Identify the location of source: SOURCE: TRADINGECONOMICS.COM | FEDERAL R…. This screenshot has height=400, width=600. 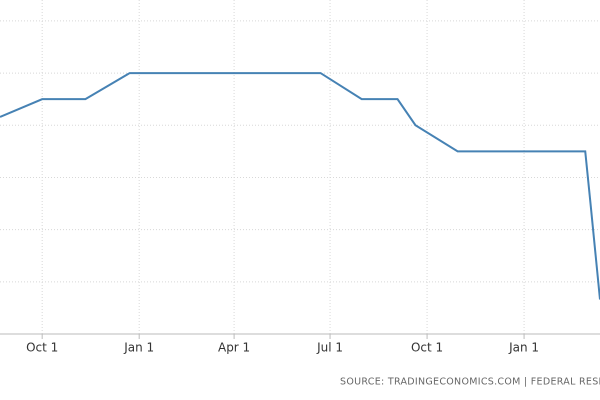
(470, 382).